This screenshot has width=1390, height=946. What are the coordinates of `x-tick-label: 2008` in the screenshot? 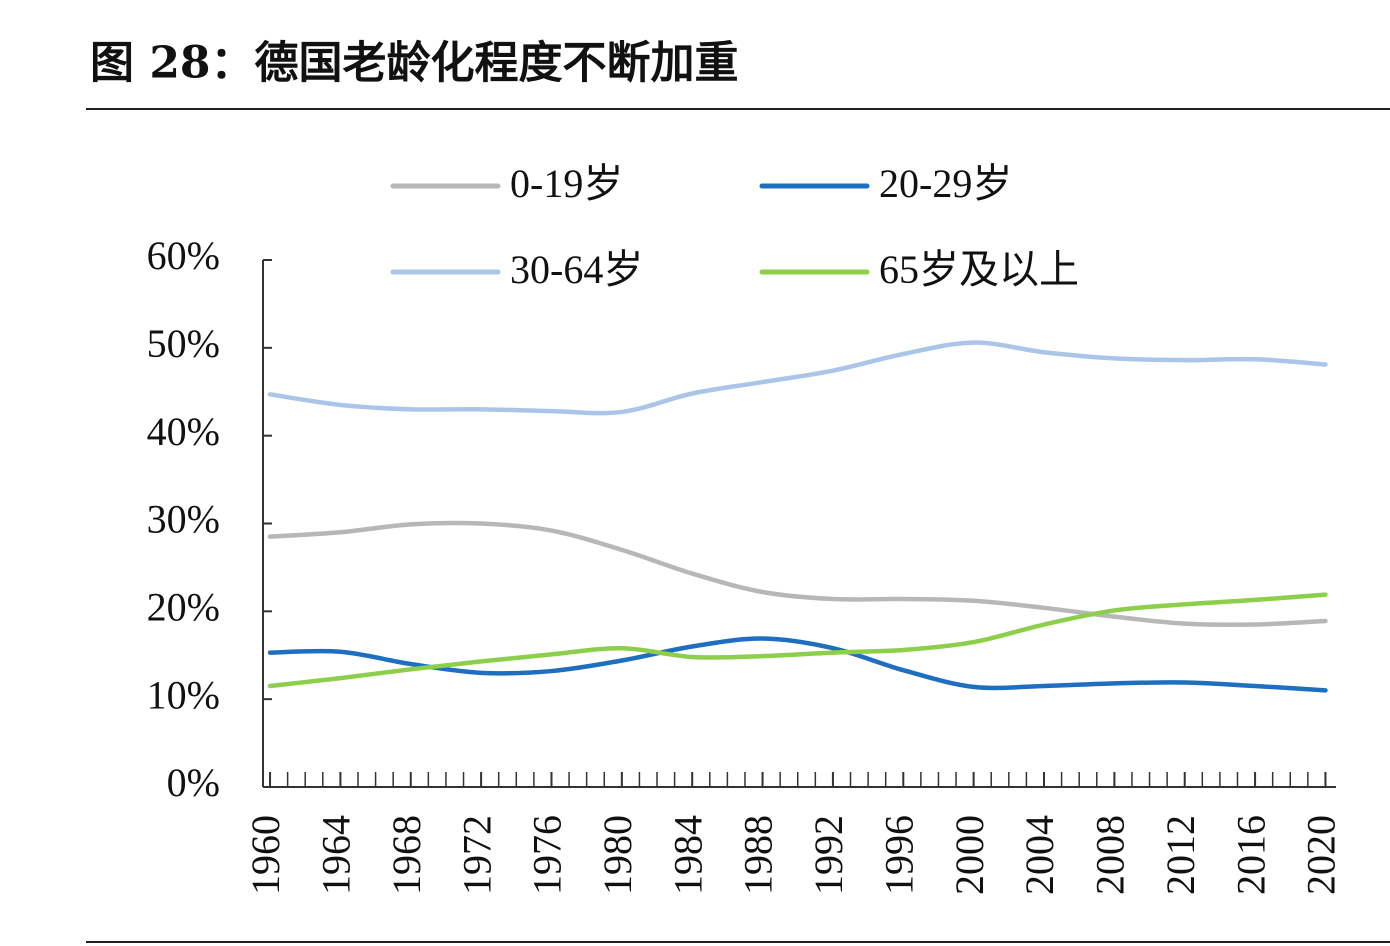 It's located at (1110, 855).